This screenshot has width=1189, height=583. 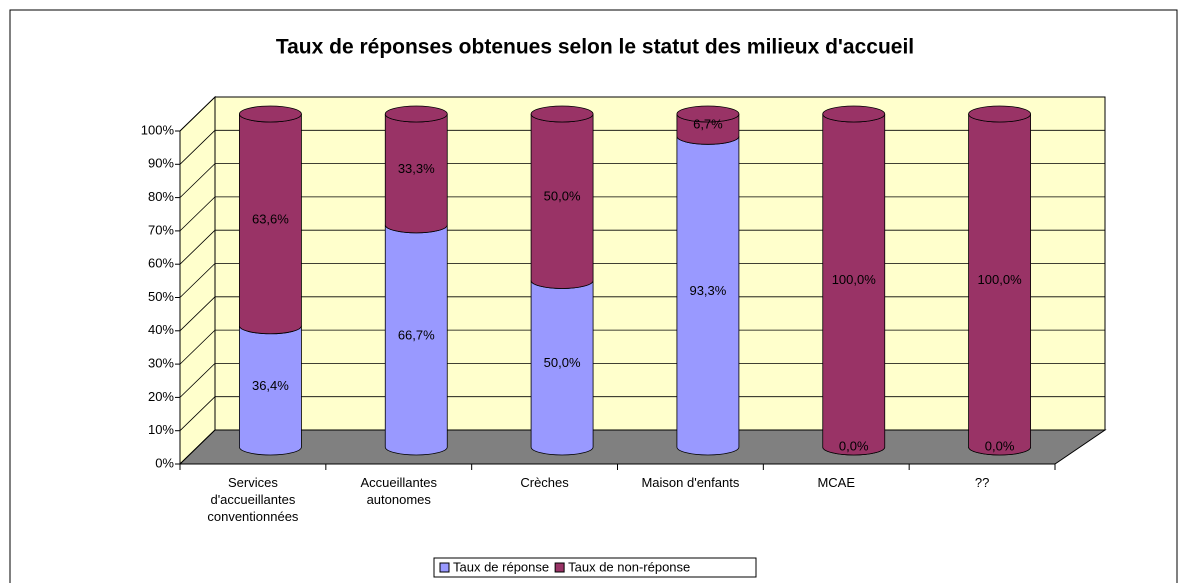 What do you see at coordinates (501, 566) in the screenshot?
I see `legend-label: Taux de réponse` at bounding box center [501, 566].